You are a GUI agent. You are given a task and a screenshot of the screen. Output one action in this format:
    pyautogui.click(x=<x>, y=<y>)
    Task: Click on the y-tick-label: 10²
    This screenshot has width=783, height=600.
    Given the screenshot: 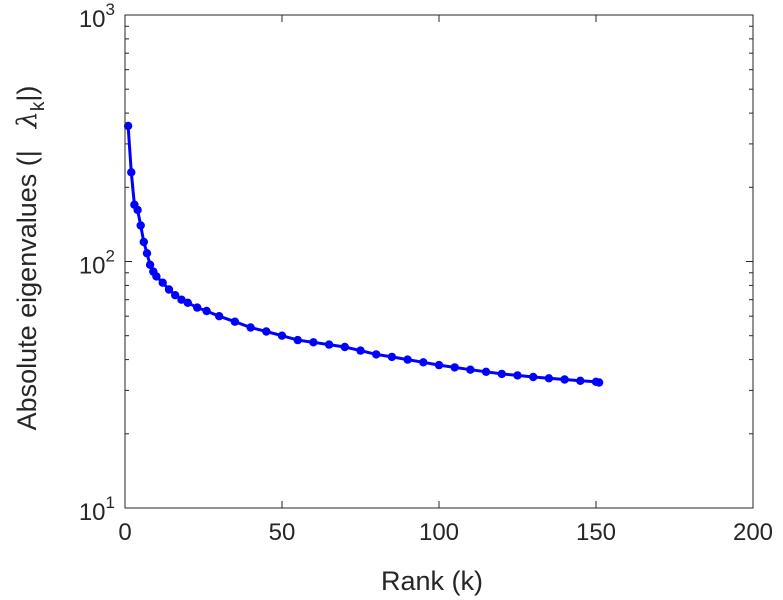 What is the action you would take?
    pyautogui.click(x=97, y=263)
    